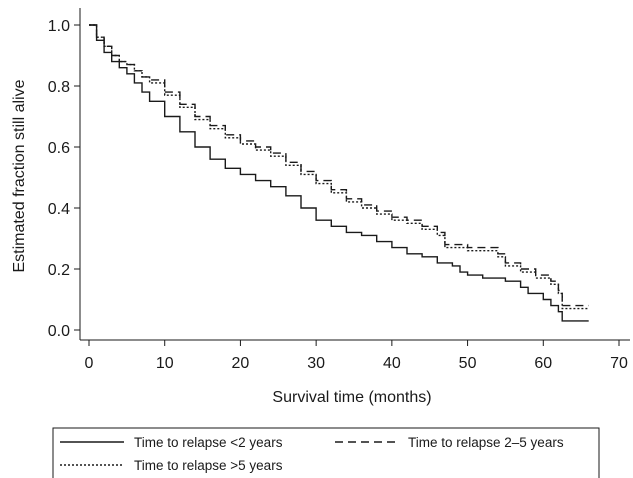  I want to click on x-tick-label: 20, so click(241, 363).